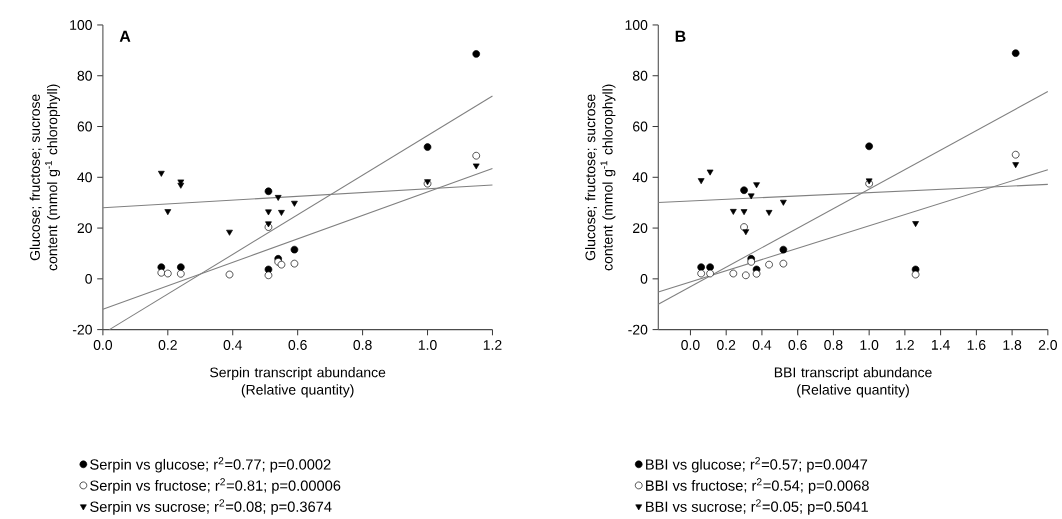  Describe the element at coordinates (1048, 344) in the screenshot. I see `x-tick-label: 2.0` at that location.